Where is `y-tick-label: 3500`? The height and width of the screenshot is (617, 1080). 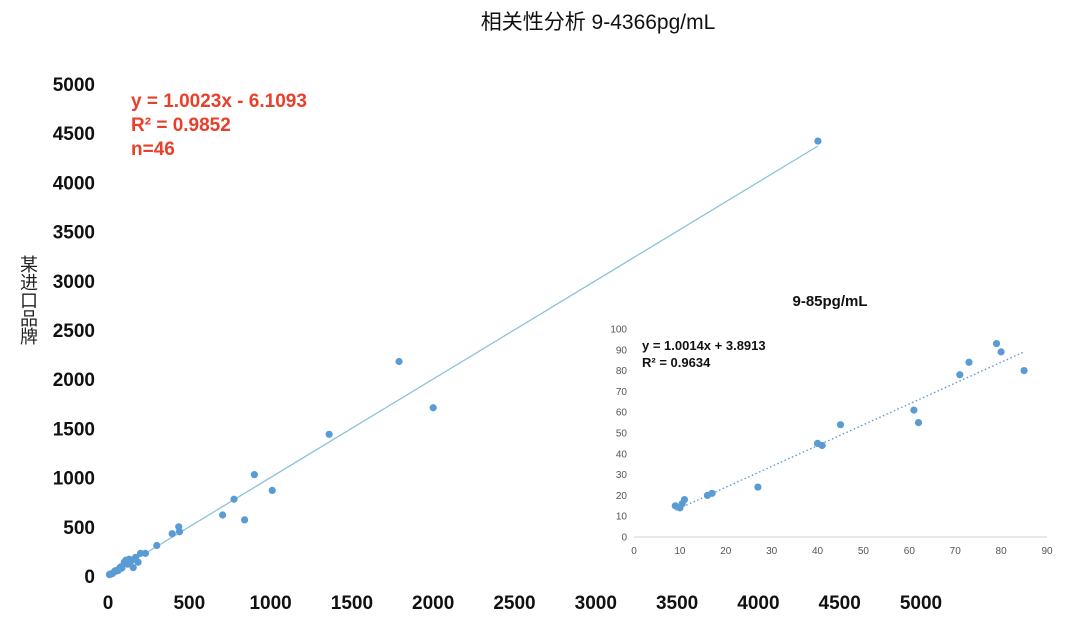 y-tick-label: 3500 is located at coordinates (74, 233).